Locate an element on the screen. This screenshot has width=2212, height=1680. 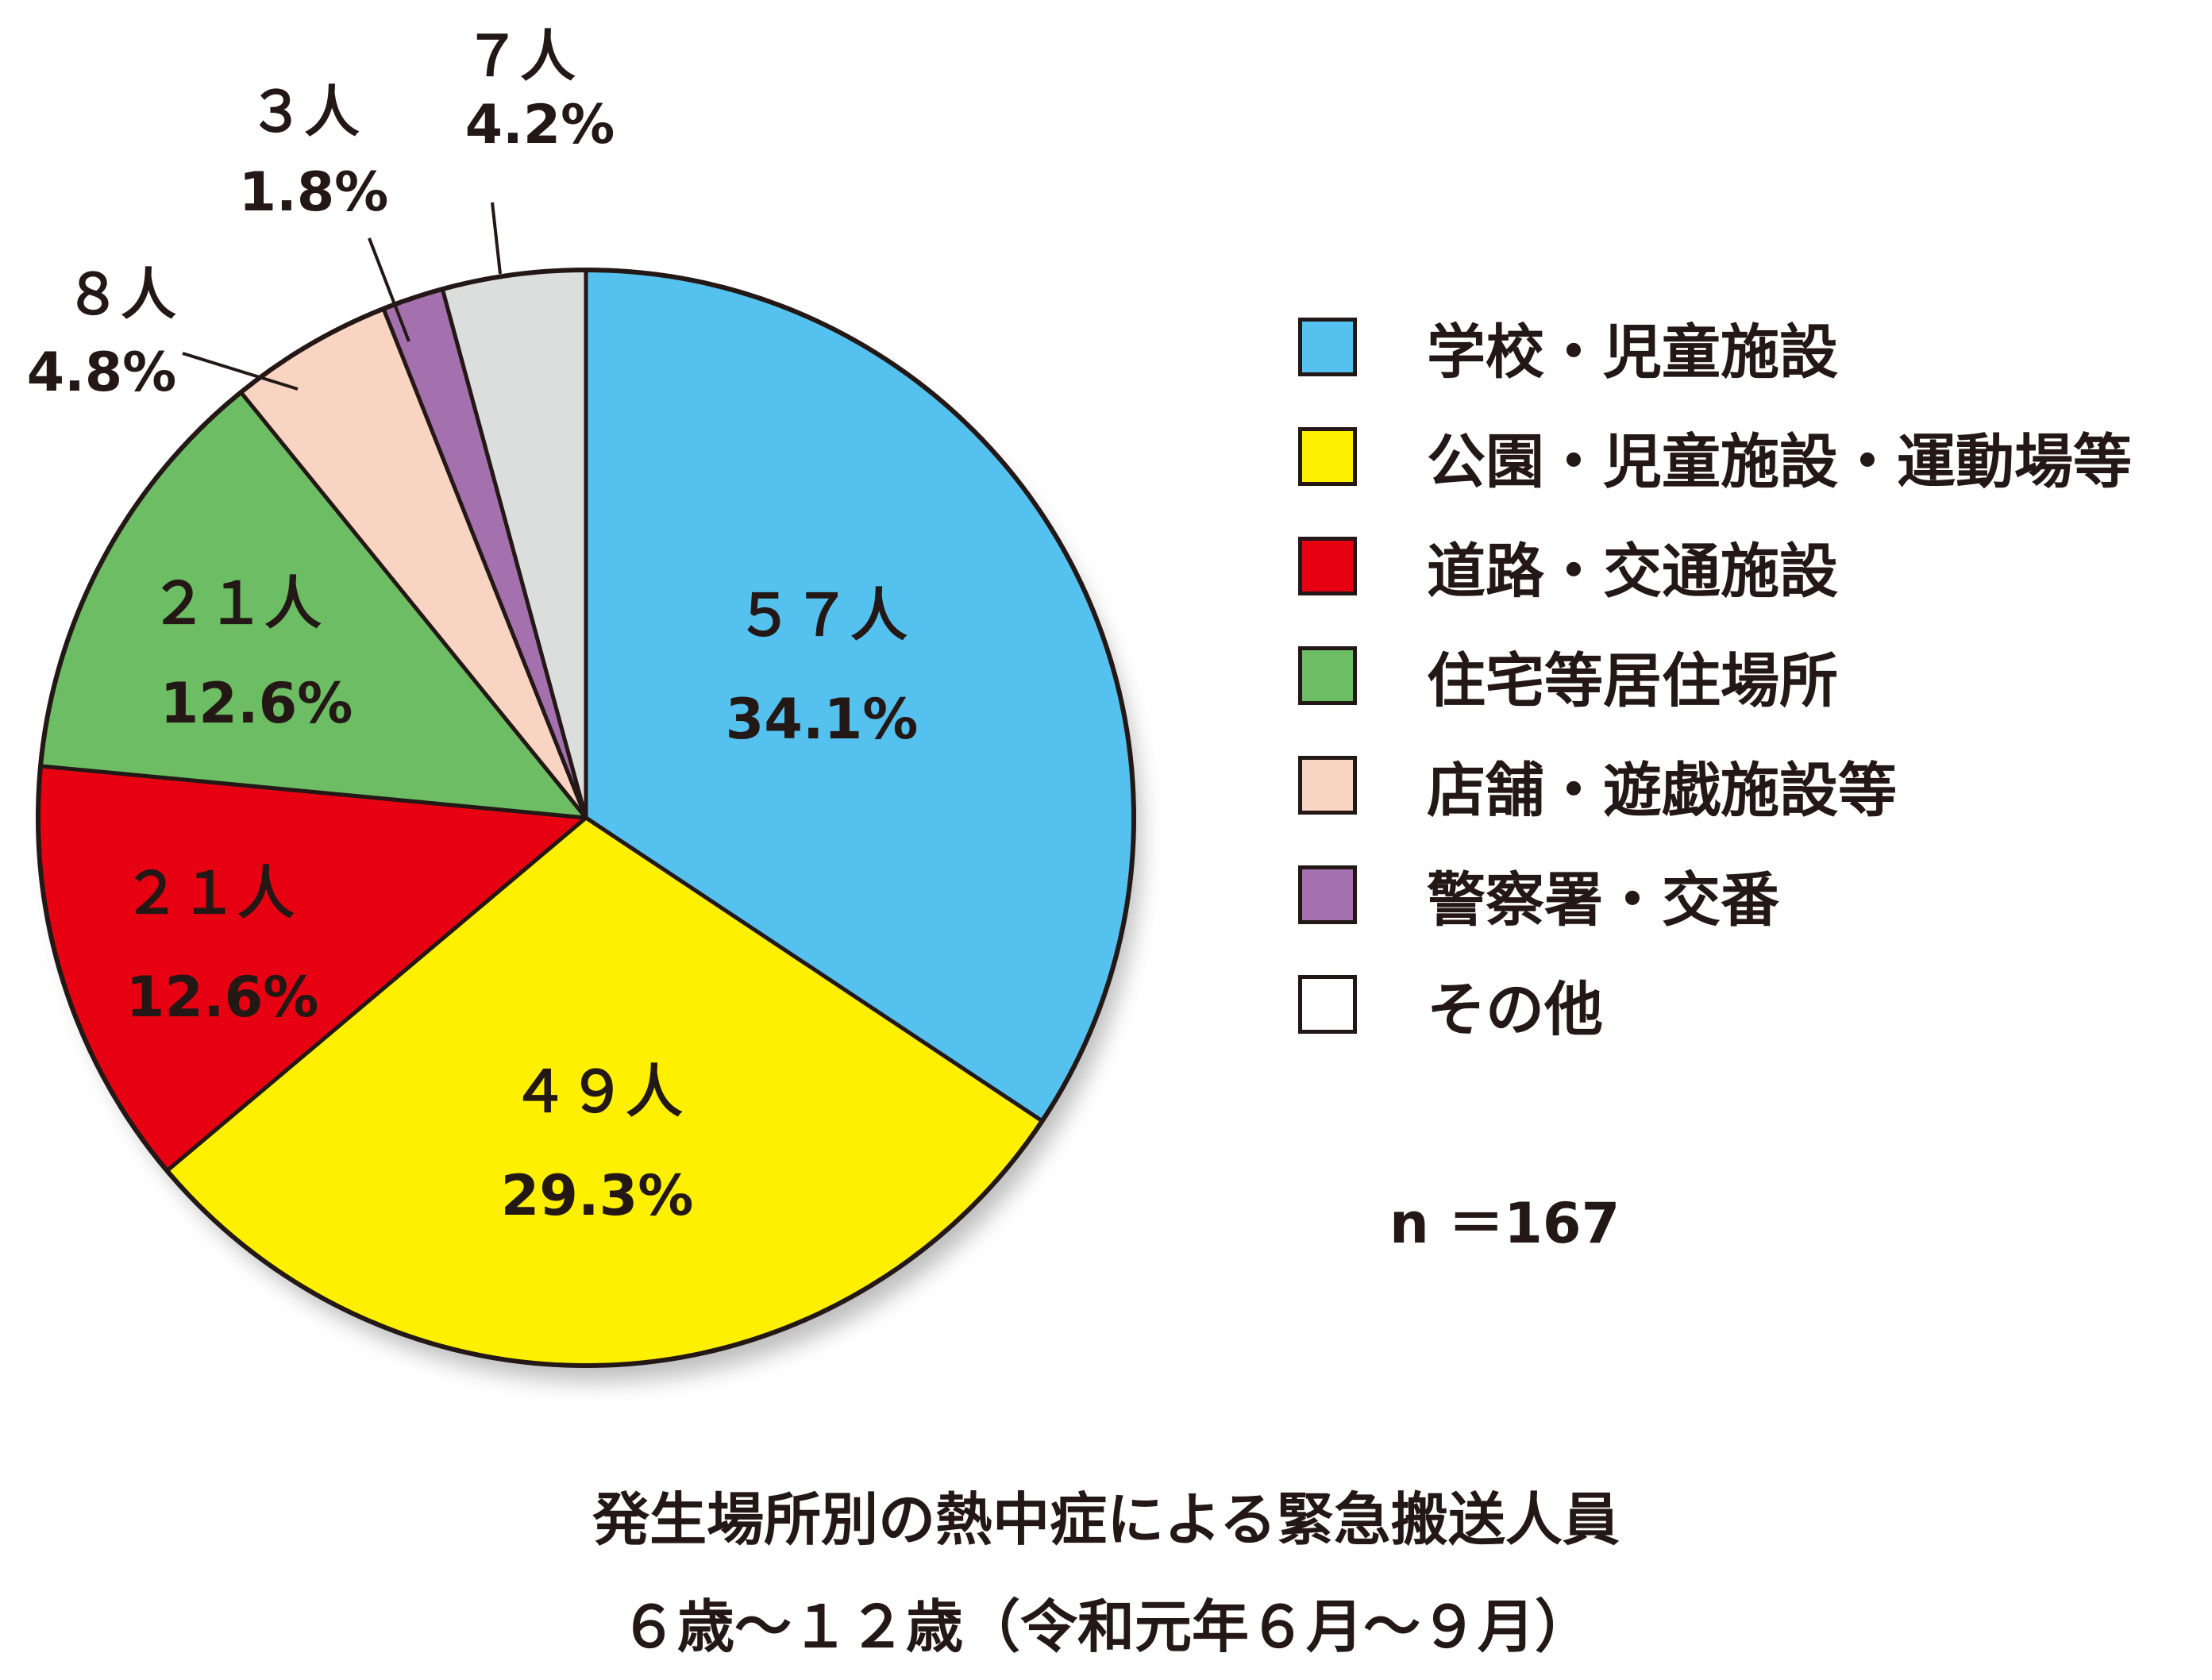
slice-count-label: ５７人 is located at coordinates (822, 615).